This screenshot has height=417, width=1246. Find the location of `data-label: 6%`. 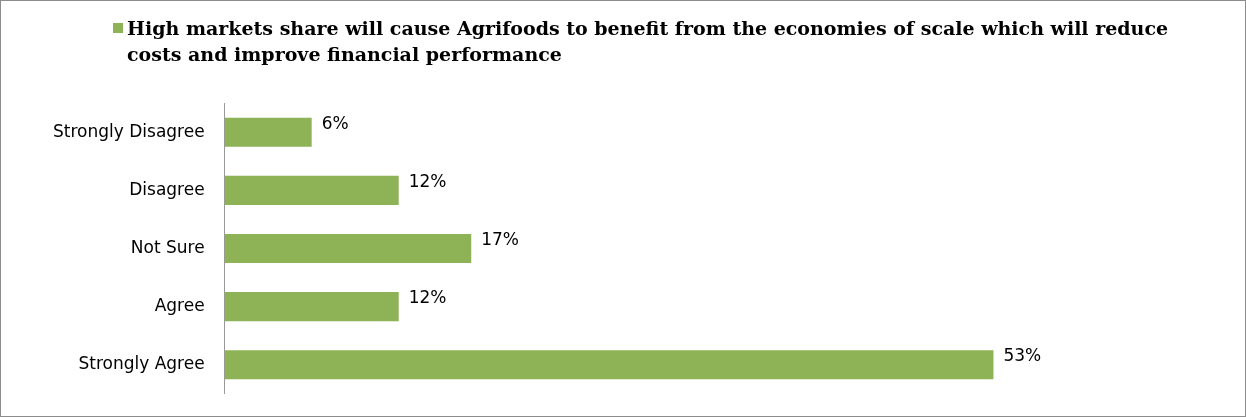

data-label: 6% is located at coordinates (335, 122).